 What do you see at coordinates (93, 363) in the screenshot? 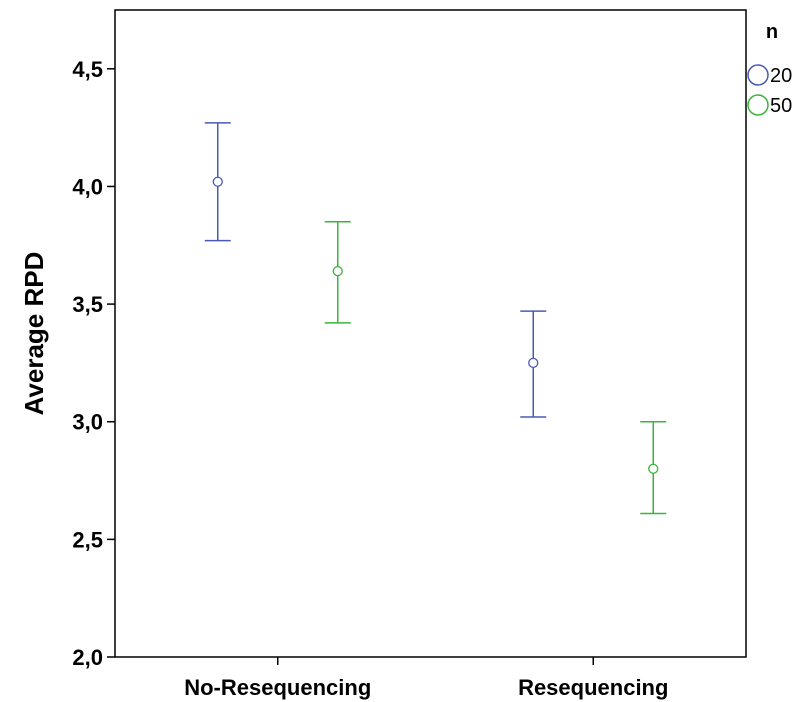
I see `y-axis: 2,0 2,5 3,0 3,5 4,0 4,5` at bounding box center [93, 363].